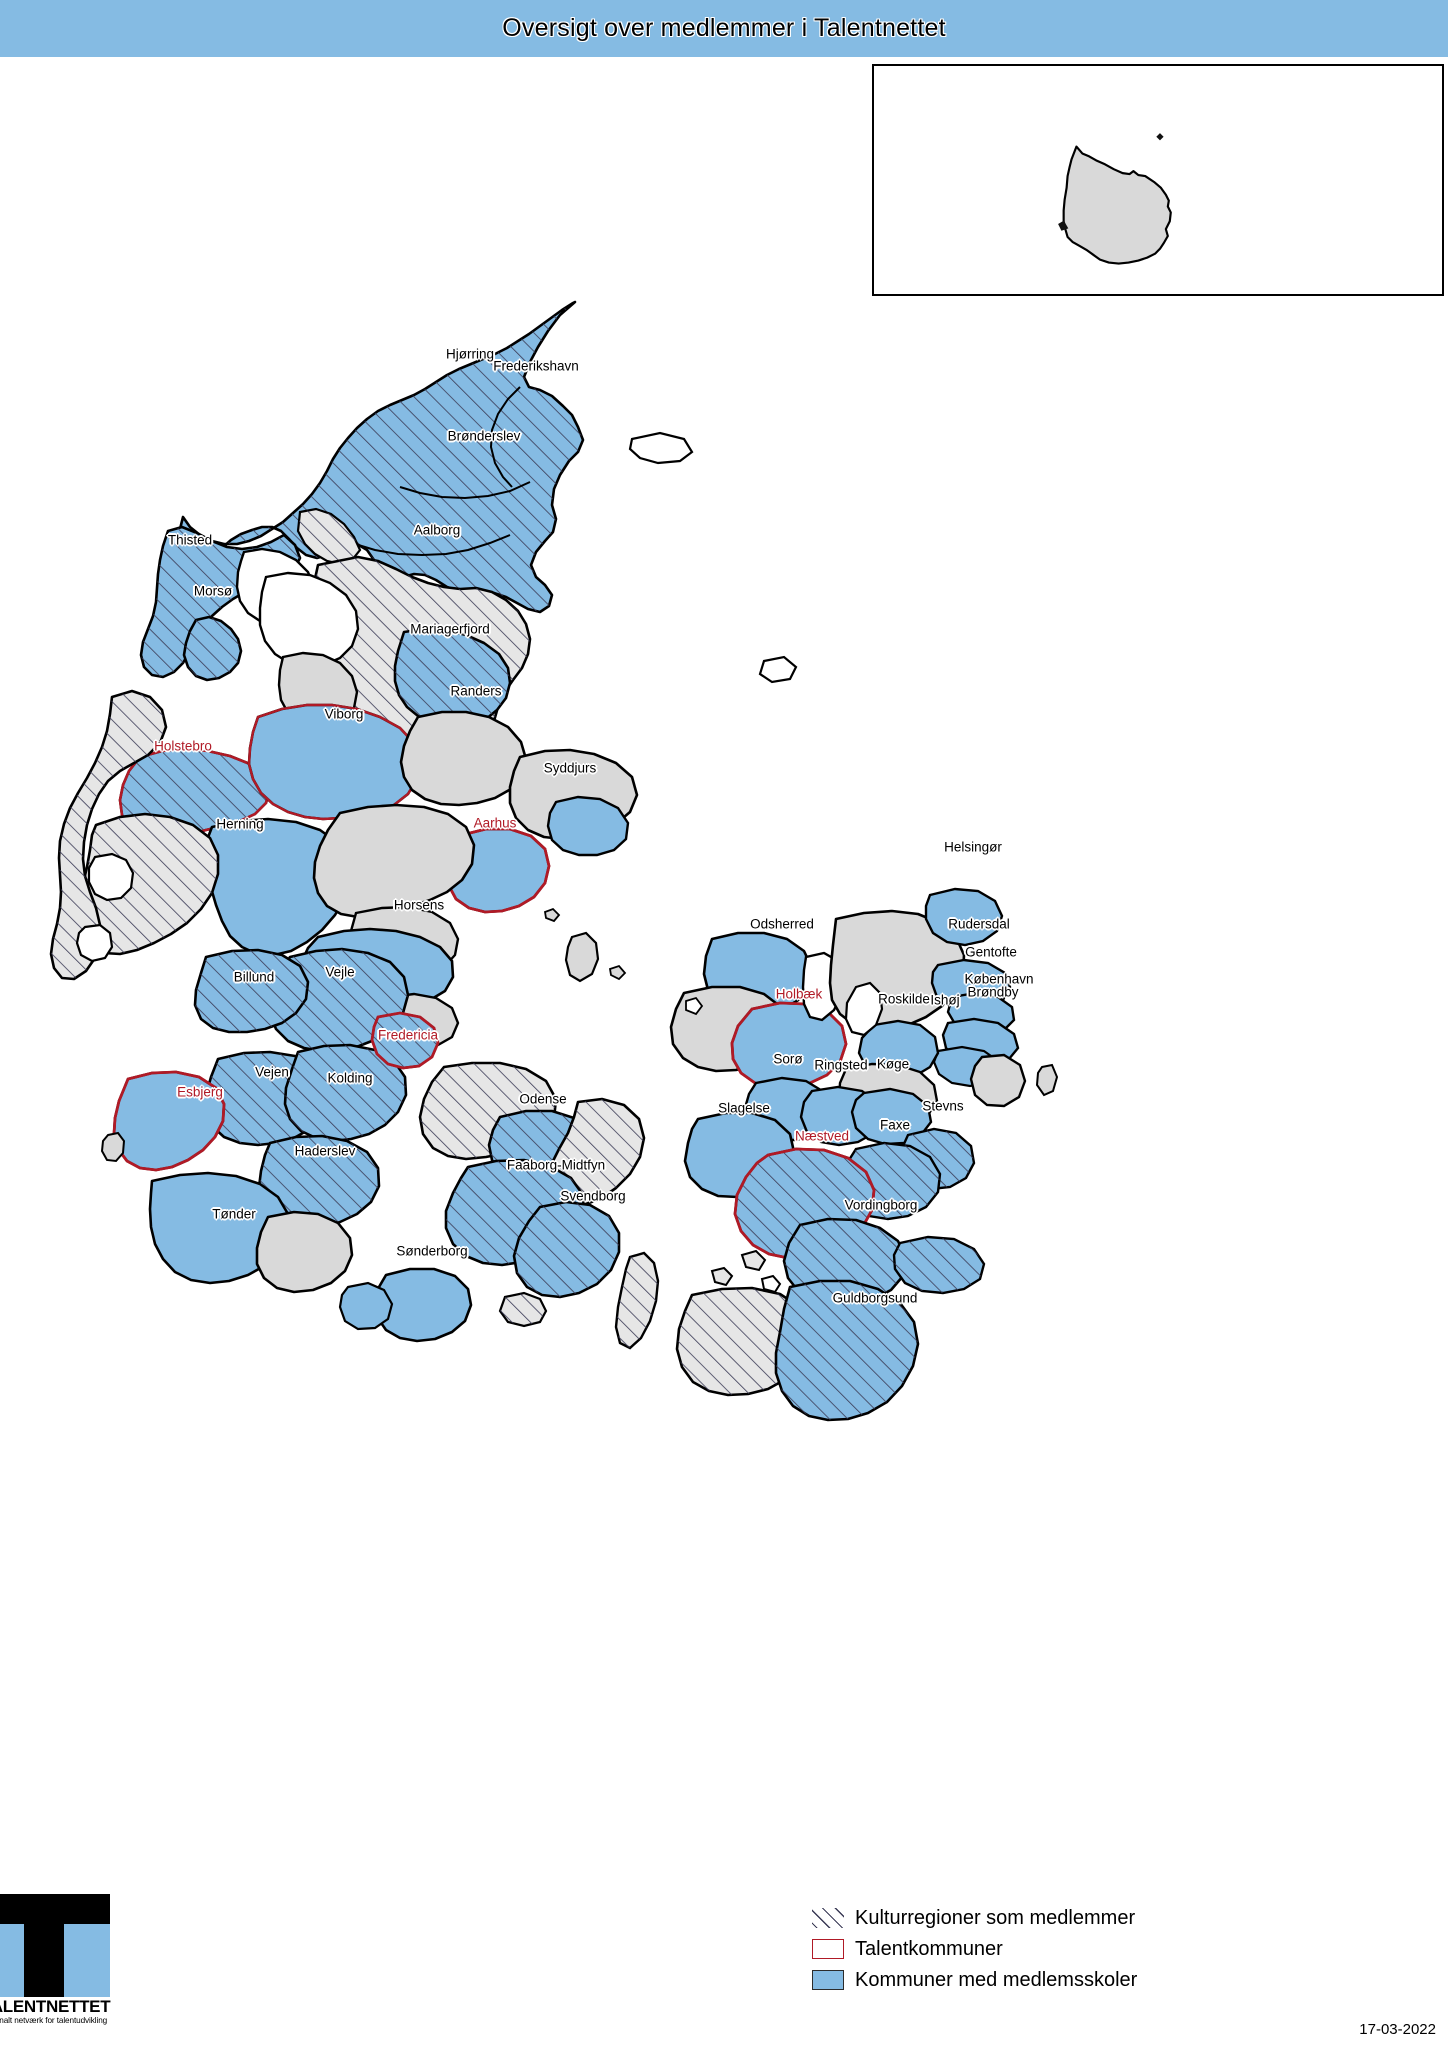 The width and height of the screenshot is (1448, 2048). What do you see at coordinates (465, 490) in the screenshot?
I see `seam-hjorring-bronderslev` at bounding box center [465, 490].